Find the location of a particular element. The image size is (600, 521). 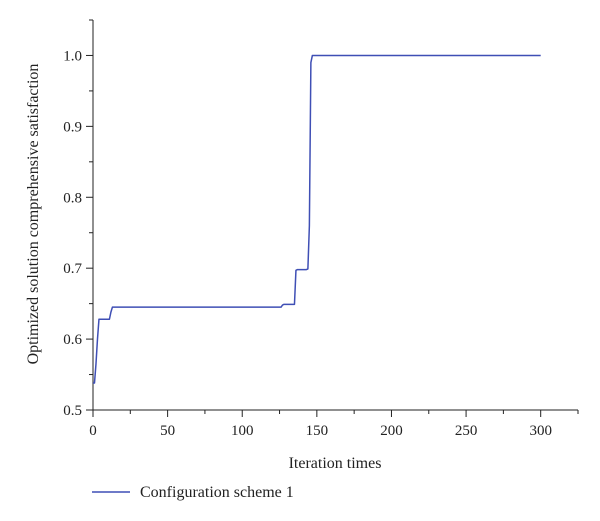

y-tick-label: 0.9 is located at coordinates (72, 127).